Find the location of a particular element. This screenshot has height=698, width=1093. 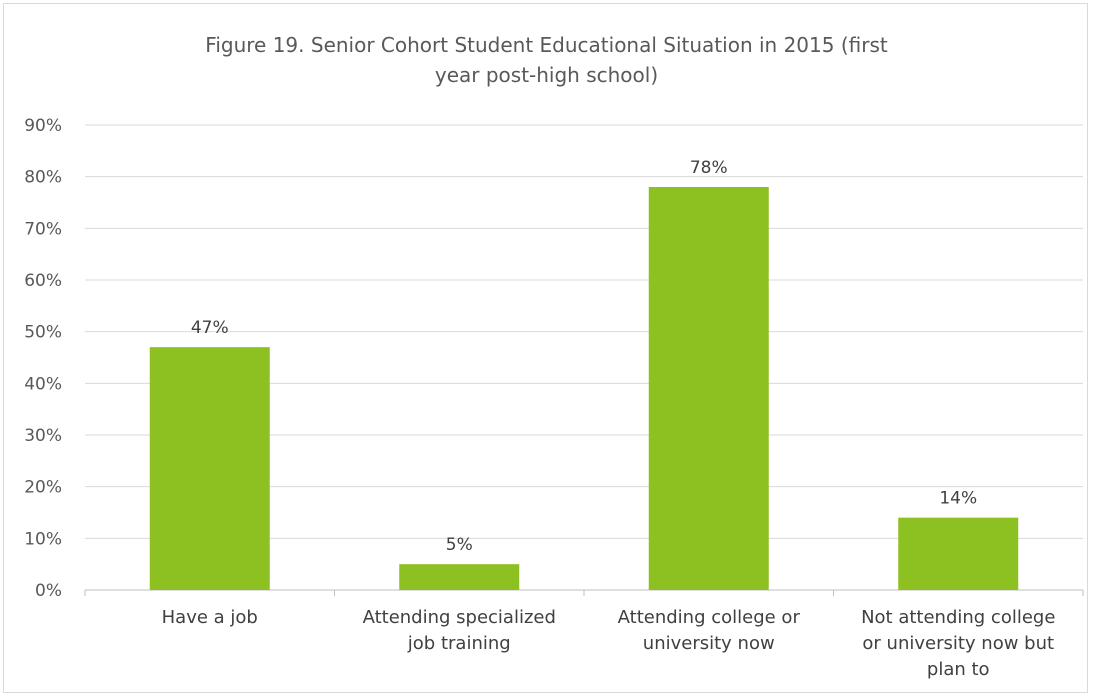

category-label: Have a job is located at coordinates (210, 617).